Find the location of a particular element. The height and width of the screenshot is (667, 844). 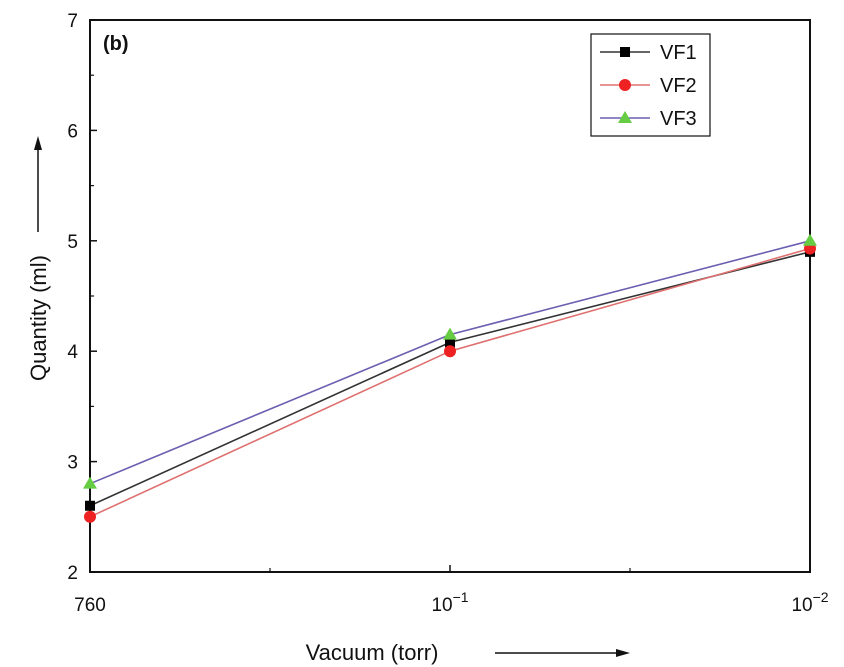

x-axis-ticks: 760 10⁻¹ 10⁻² is located at coordinates (451, 590).